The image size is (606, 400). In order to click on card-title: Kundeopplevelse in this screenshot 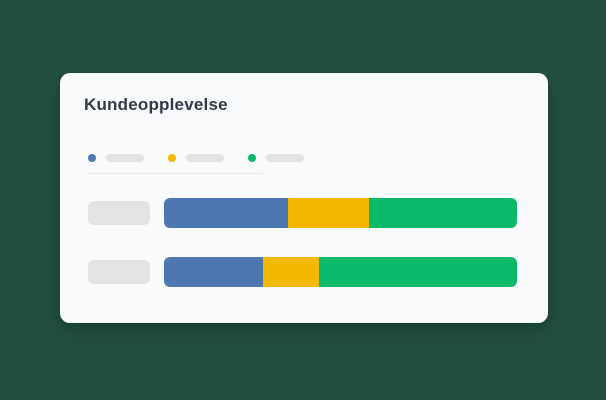, I will do `click(156, 104)`.